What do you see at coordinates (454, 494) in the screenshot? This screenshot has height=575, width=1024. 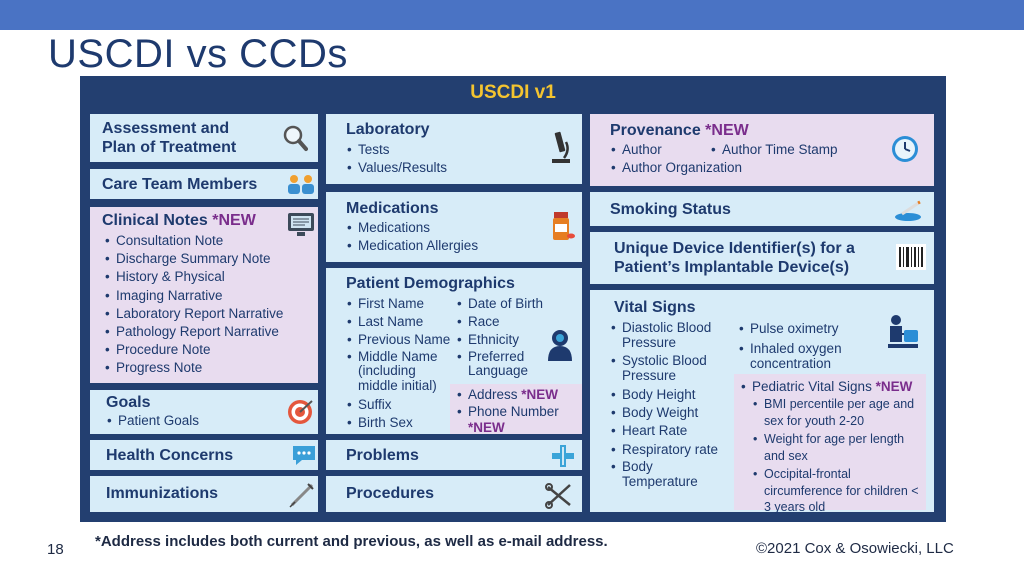 I see `procedures-box: Procedures` at bounding box center [454, 494].